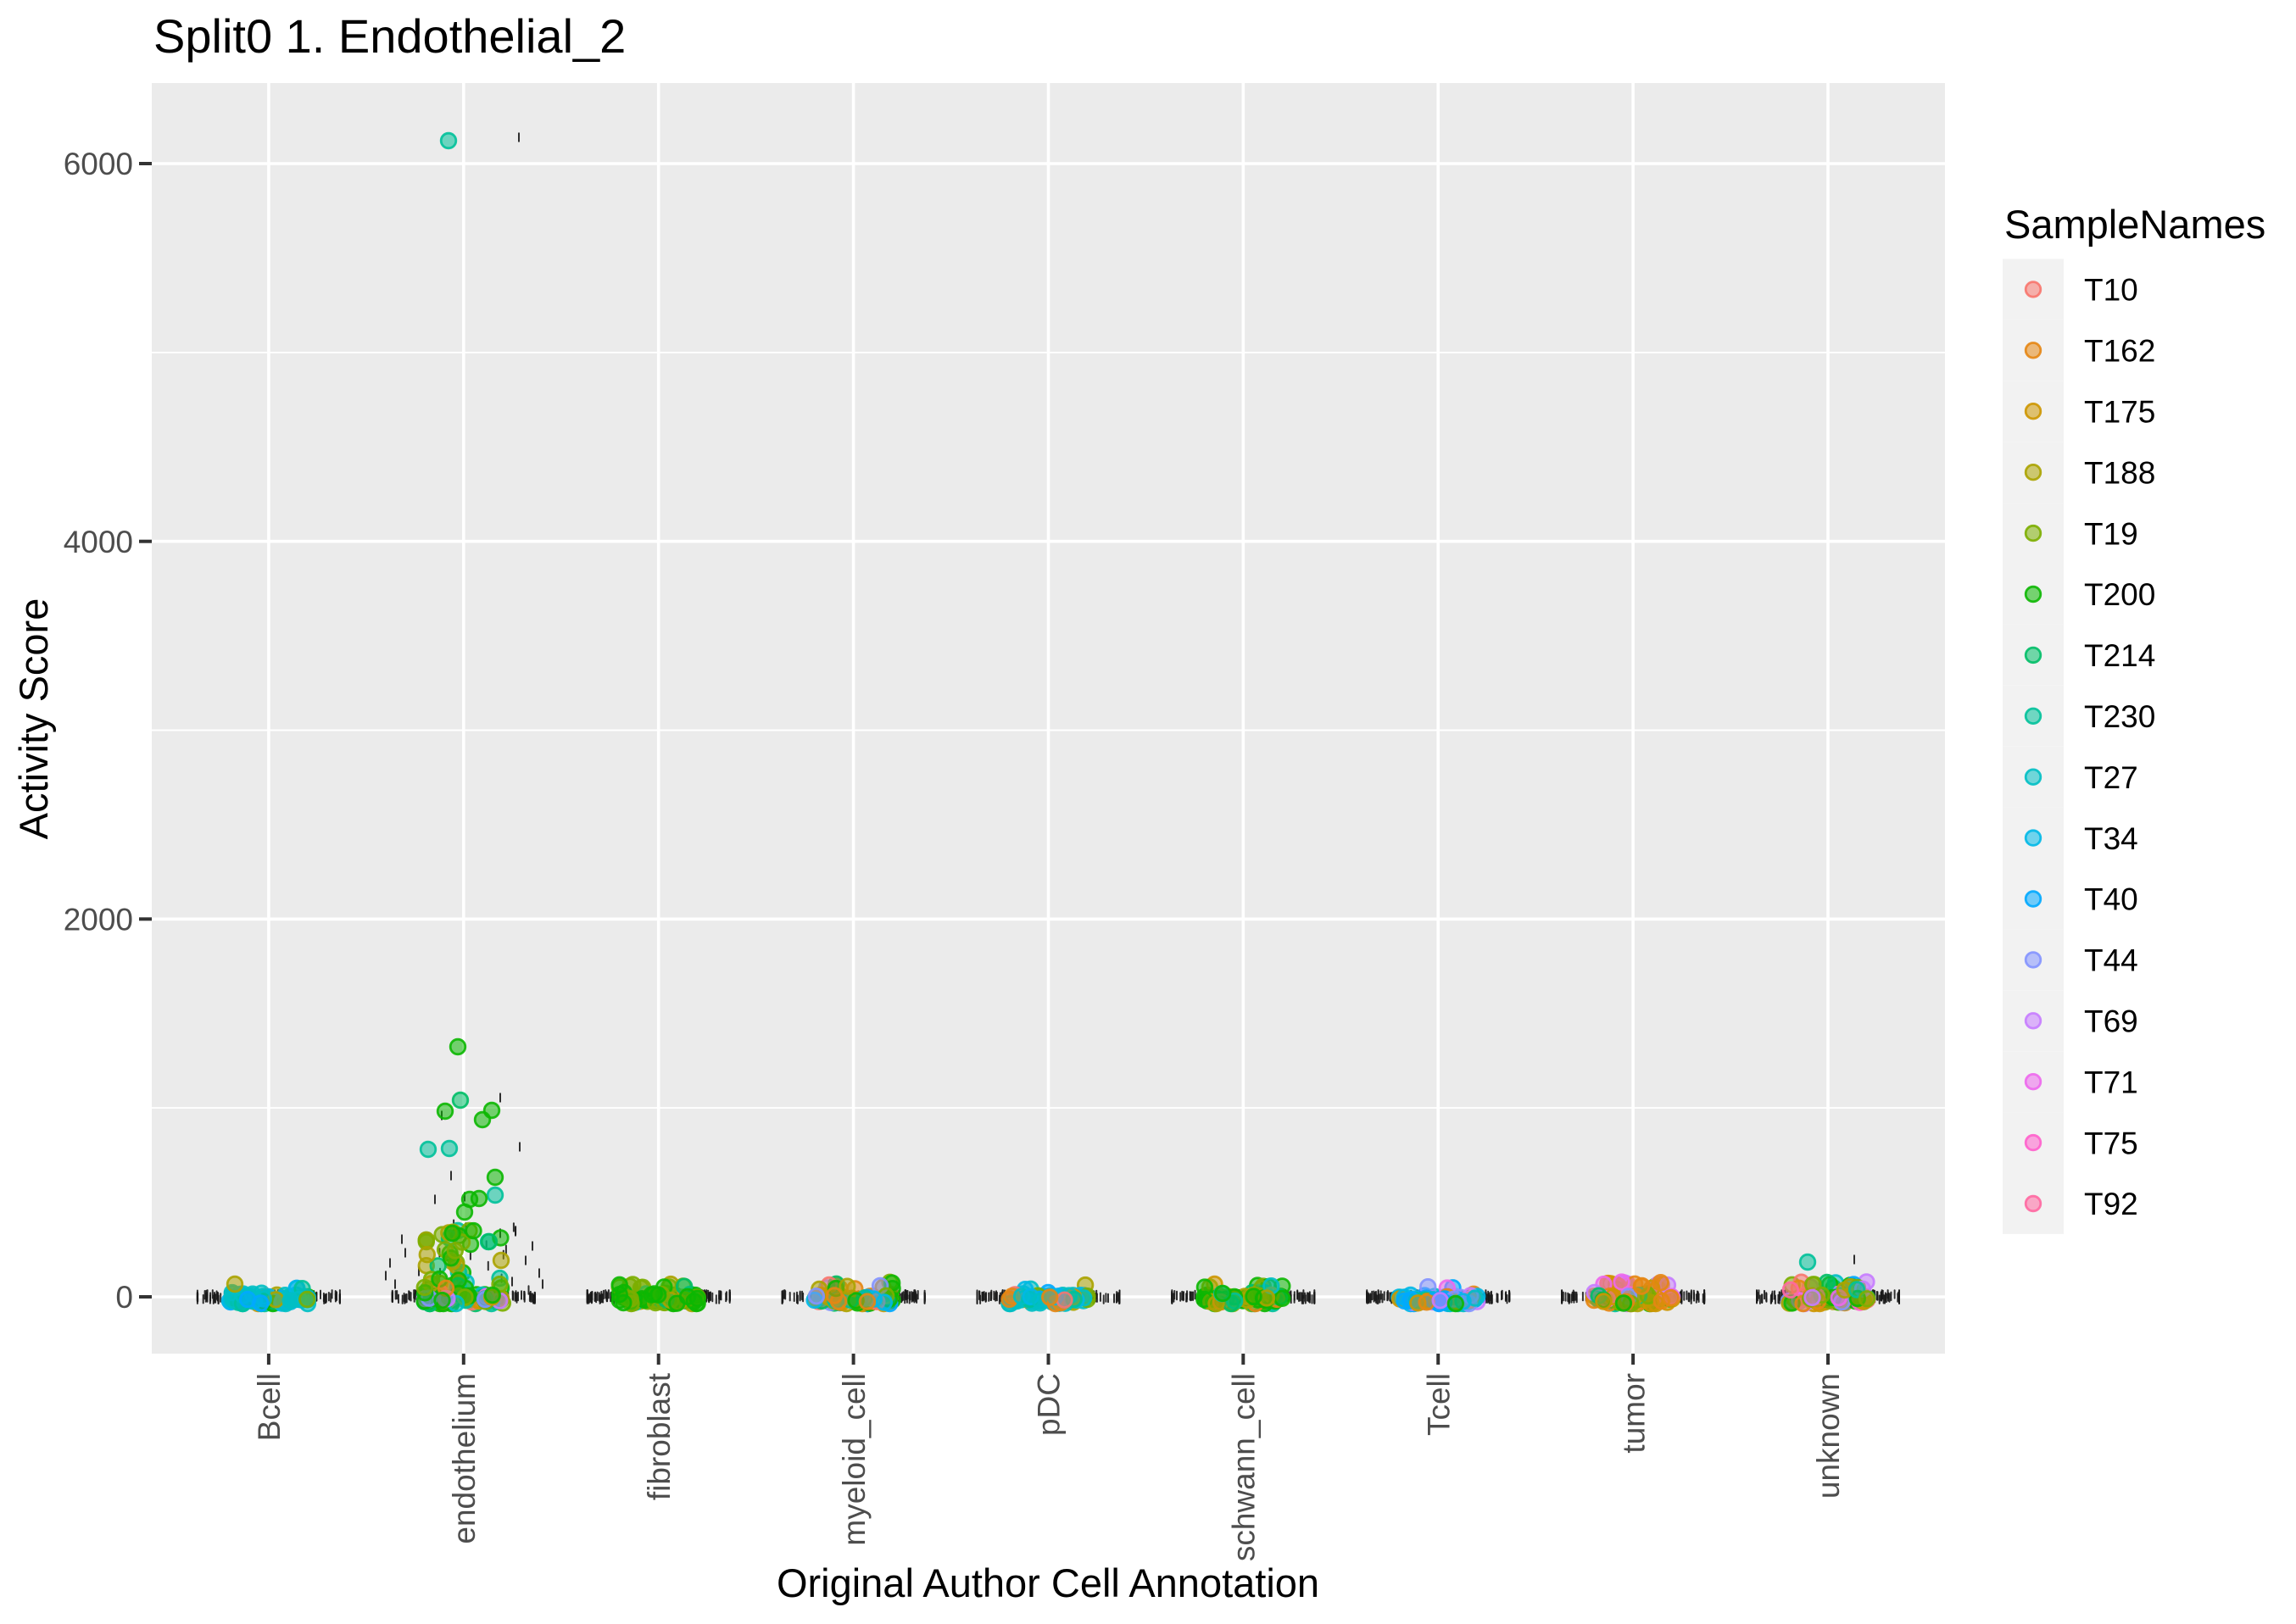 The height and width of the screenshot is (1624, 2296). I want to click on svg-text: pDC, so click(1049, 1404).